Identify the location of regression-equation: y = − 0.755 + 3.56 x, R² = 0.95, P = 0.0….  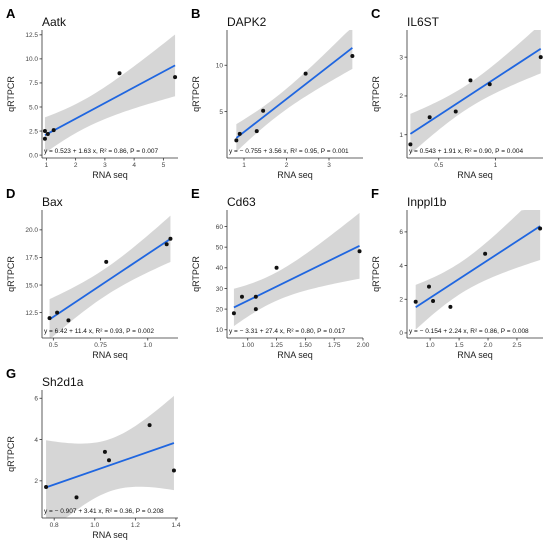
(289, 151).